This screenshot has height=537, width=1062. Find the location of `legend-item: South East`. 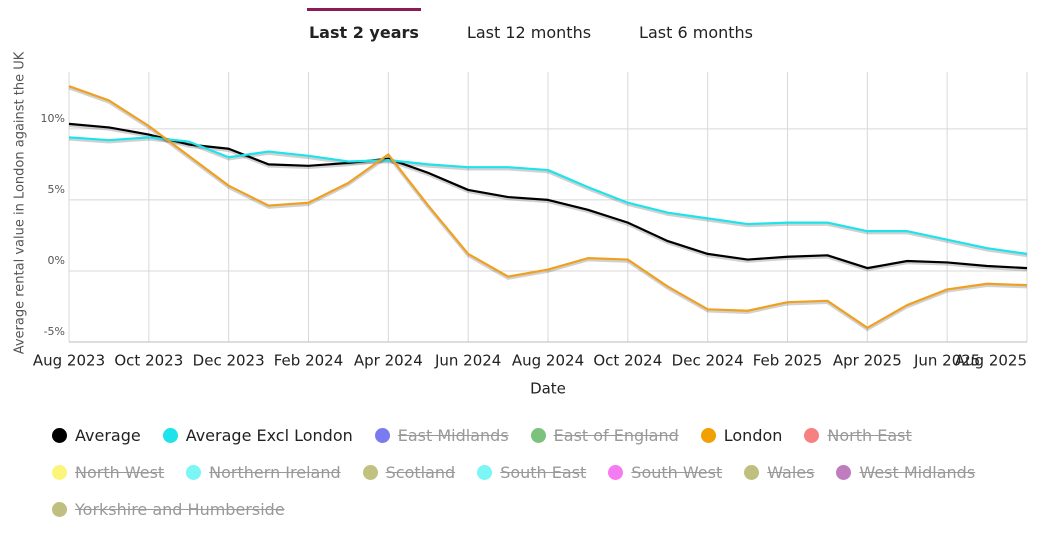

legend-item: South East is located at coordinates (531, 472).